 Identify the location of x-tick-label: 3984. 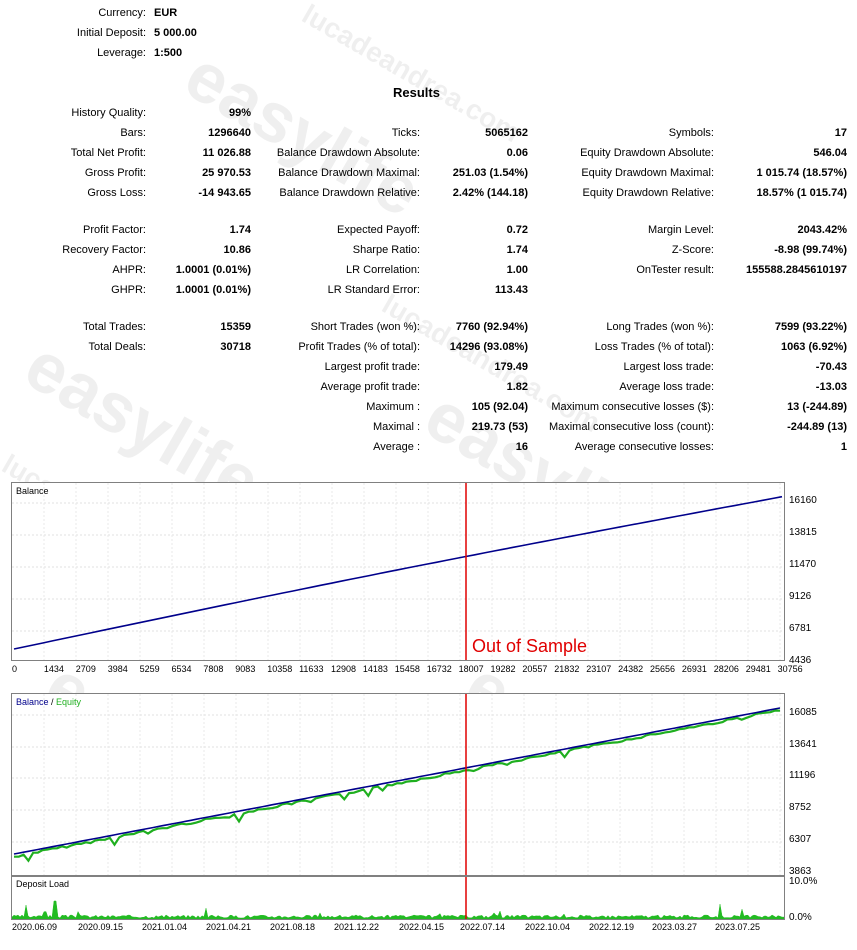
(117, 669).